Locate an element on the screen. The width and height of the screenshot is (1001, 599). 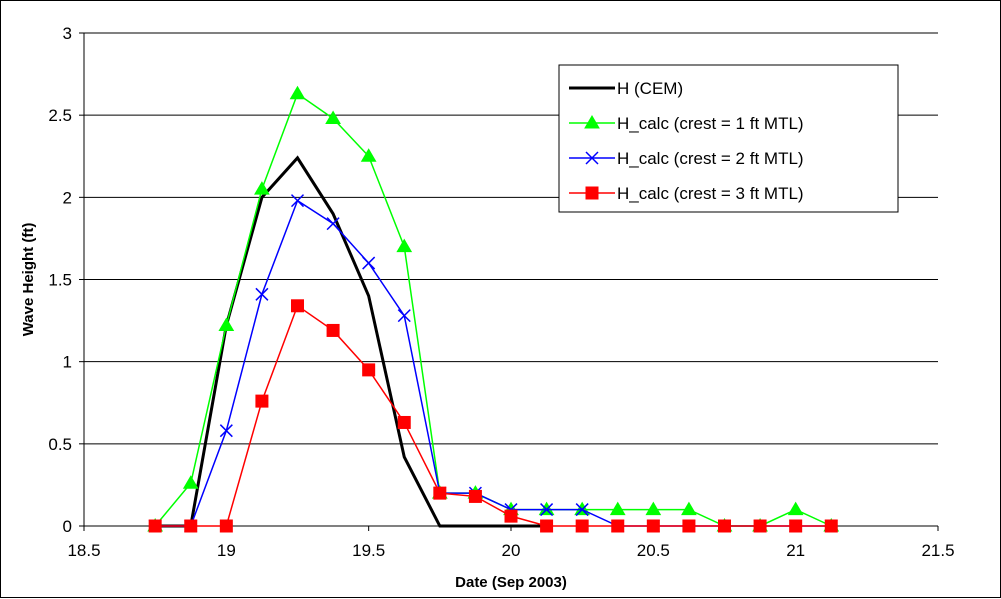
y-tick-label: 1.5 is located at coordinates (60, 280).